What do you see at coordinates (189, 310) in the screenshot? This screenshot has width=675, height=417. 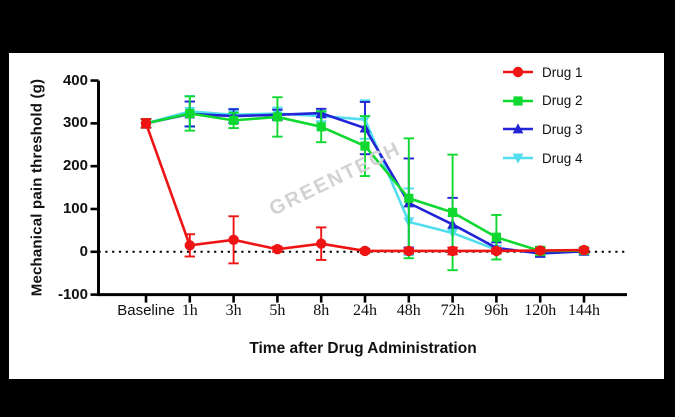 I see `x-tick-label: 1h` at bounding box center [189, 310].